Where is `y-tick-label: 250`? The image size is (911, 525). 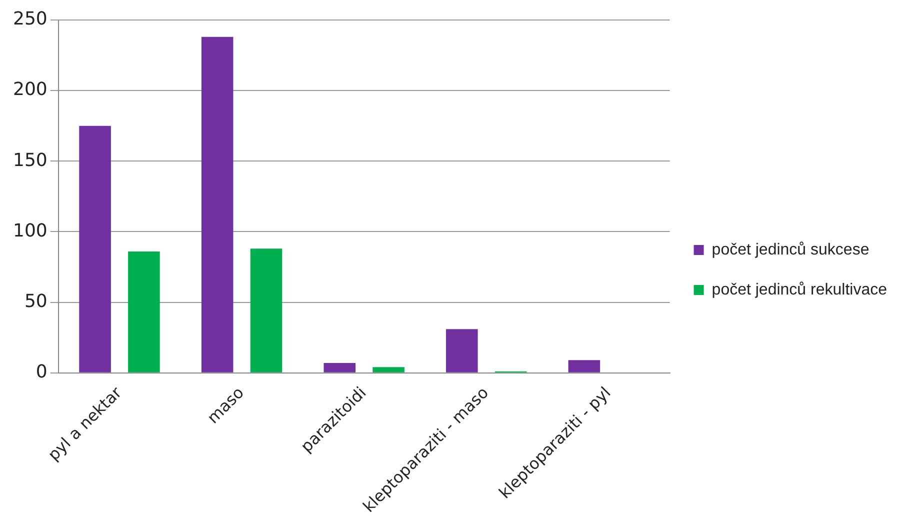 y-tick-label: 250 is located at coordinates (30, 19).